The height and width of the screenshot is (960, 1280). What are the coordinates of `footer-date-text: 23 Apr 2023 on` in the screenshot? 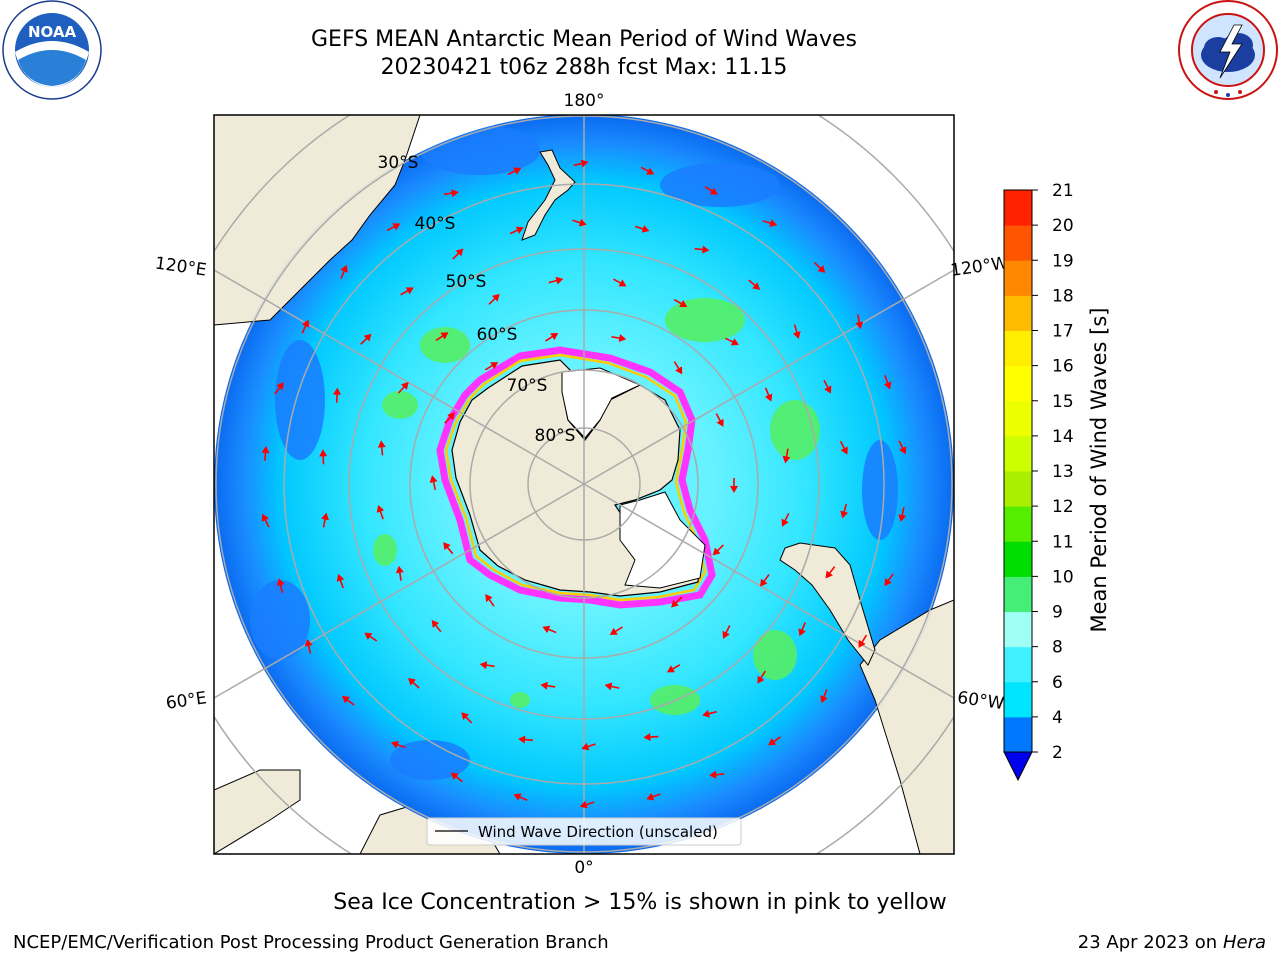 It's located at (1150, 942).